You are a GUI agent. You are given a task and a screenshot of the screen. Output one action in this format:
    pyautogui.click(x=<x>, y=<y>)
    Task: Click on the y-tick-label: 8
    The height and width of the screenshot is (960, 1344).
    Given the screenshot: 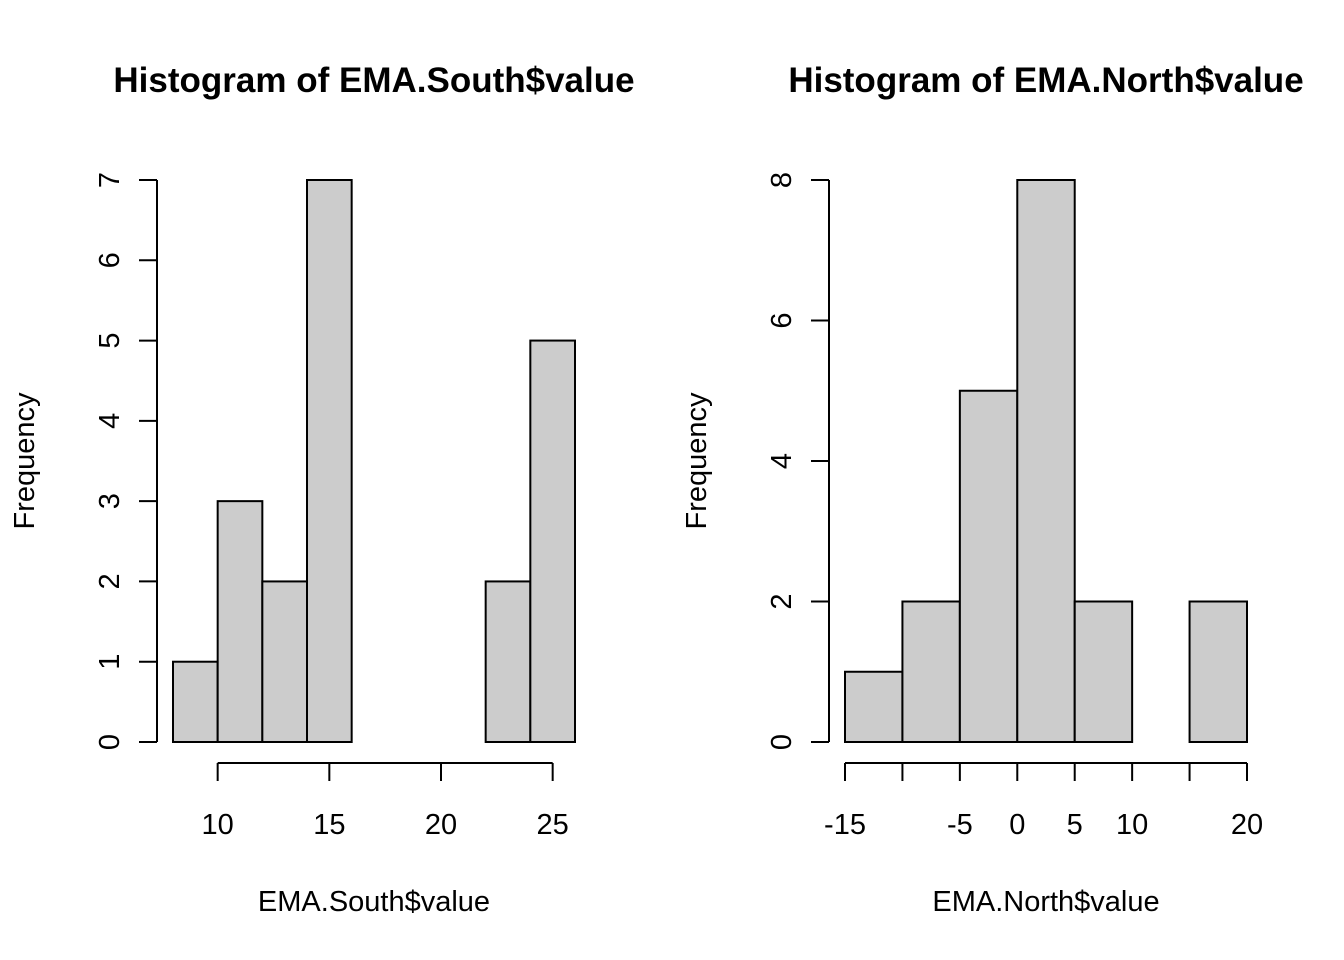 What is the action you would take?
    pyautogui.click(x=782, y=180)
    